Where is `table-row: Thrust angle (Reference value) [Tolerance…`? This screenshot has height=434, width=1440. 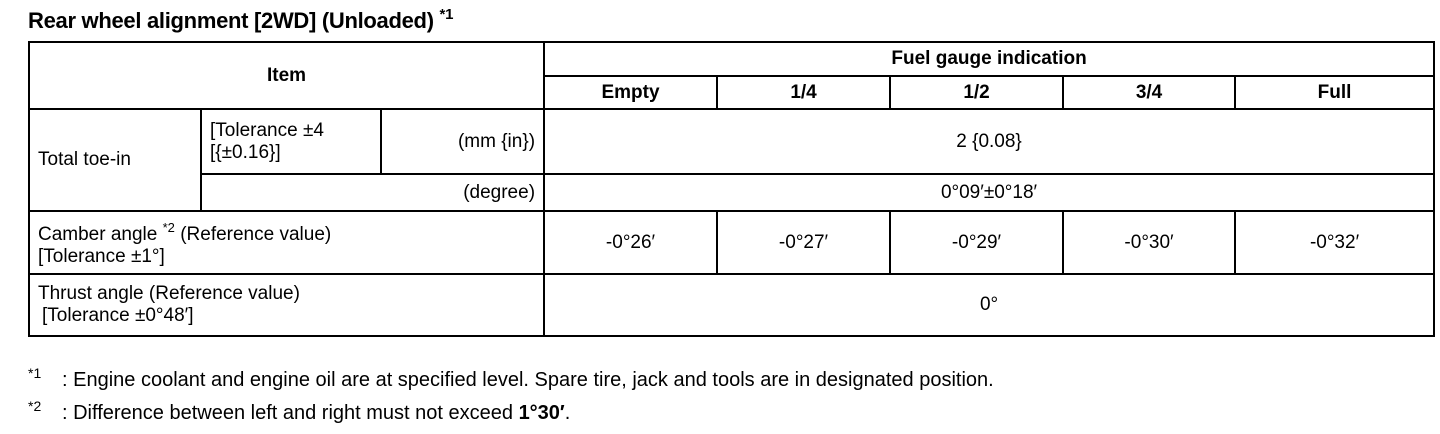
table-row: Thrust angle (Reference value) [Tolerance… is located at coordinates (731, 305).